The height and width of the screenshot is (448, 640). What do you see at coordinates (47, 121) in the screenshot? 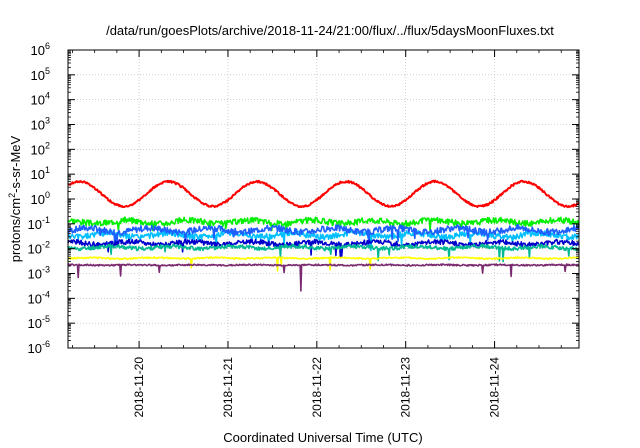
I see `y-tick-exponent: 3` at bounding box center [47, 121].